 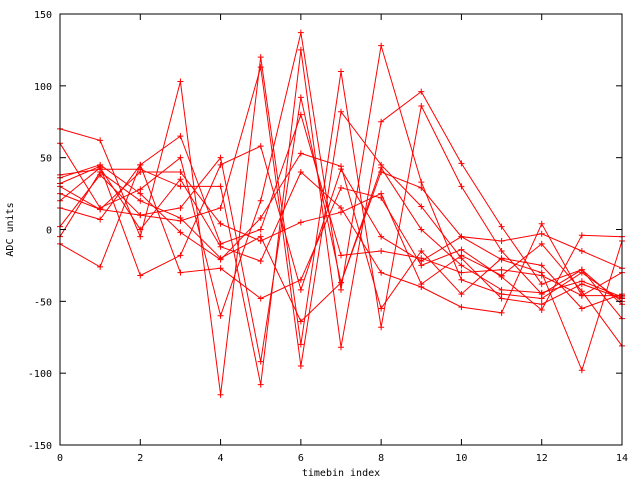 What do you see at coordinates (622, 458) in the screenshot?
I see `x-tick-label: 14` at bounding box center [622, 458].